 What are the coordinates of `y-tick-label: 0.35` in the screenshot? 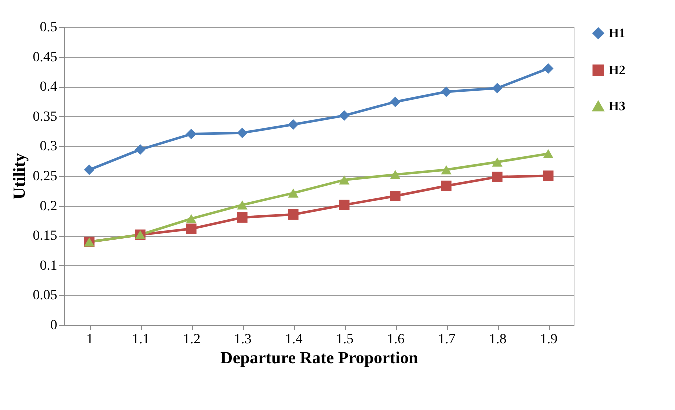 It's located at (45, 117).